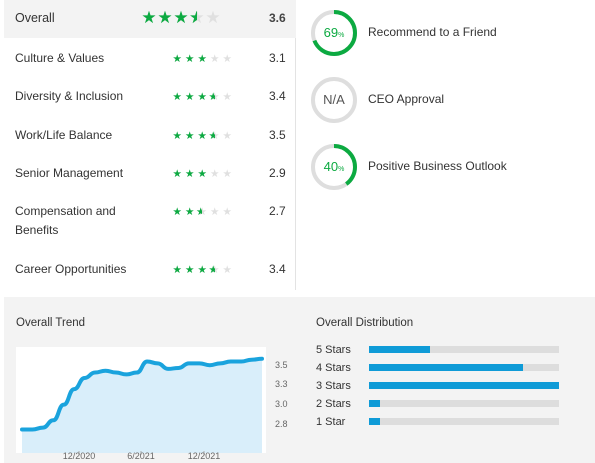 Image resolution: width=595 pixels, height=463 pixels. I want to click on stat-value: N/A, so click(334, 99).